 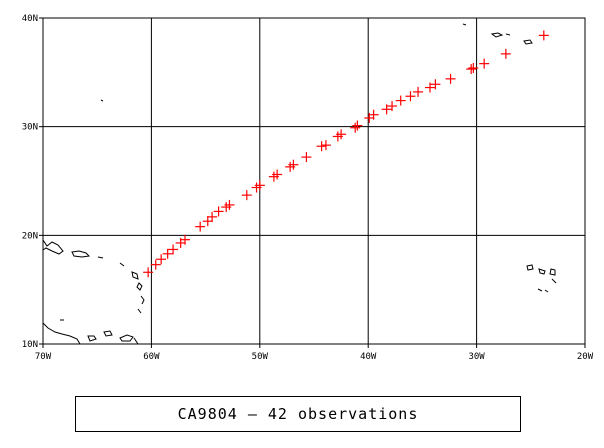 What do you see at coordinates (151, 357) in the screenshot?
I see `lon-tick-label: 60W` at bounding box center [151, 357].